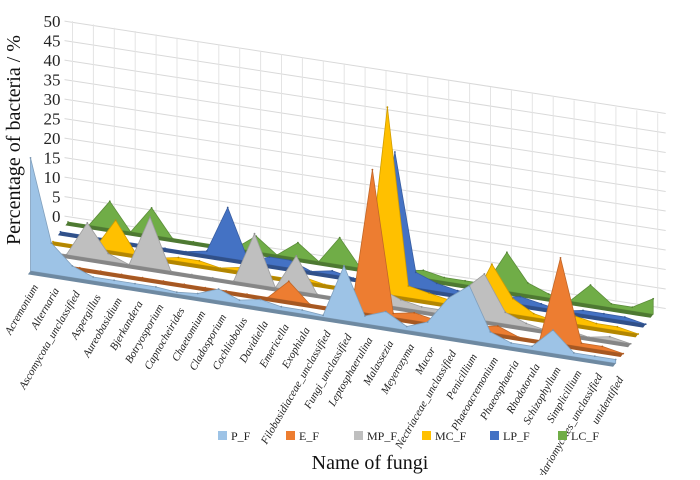  What do you see at coordinates (408, 436) in the screenshot?
I see `legend: P_F E_F MP_F MC_F LP_F LC_F` at bounding box center [408, 436].